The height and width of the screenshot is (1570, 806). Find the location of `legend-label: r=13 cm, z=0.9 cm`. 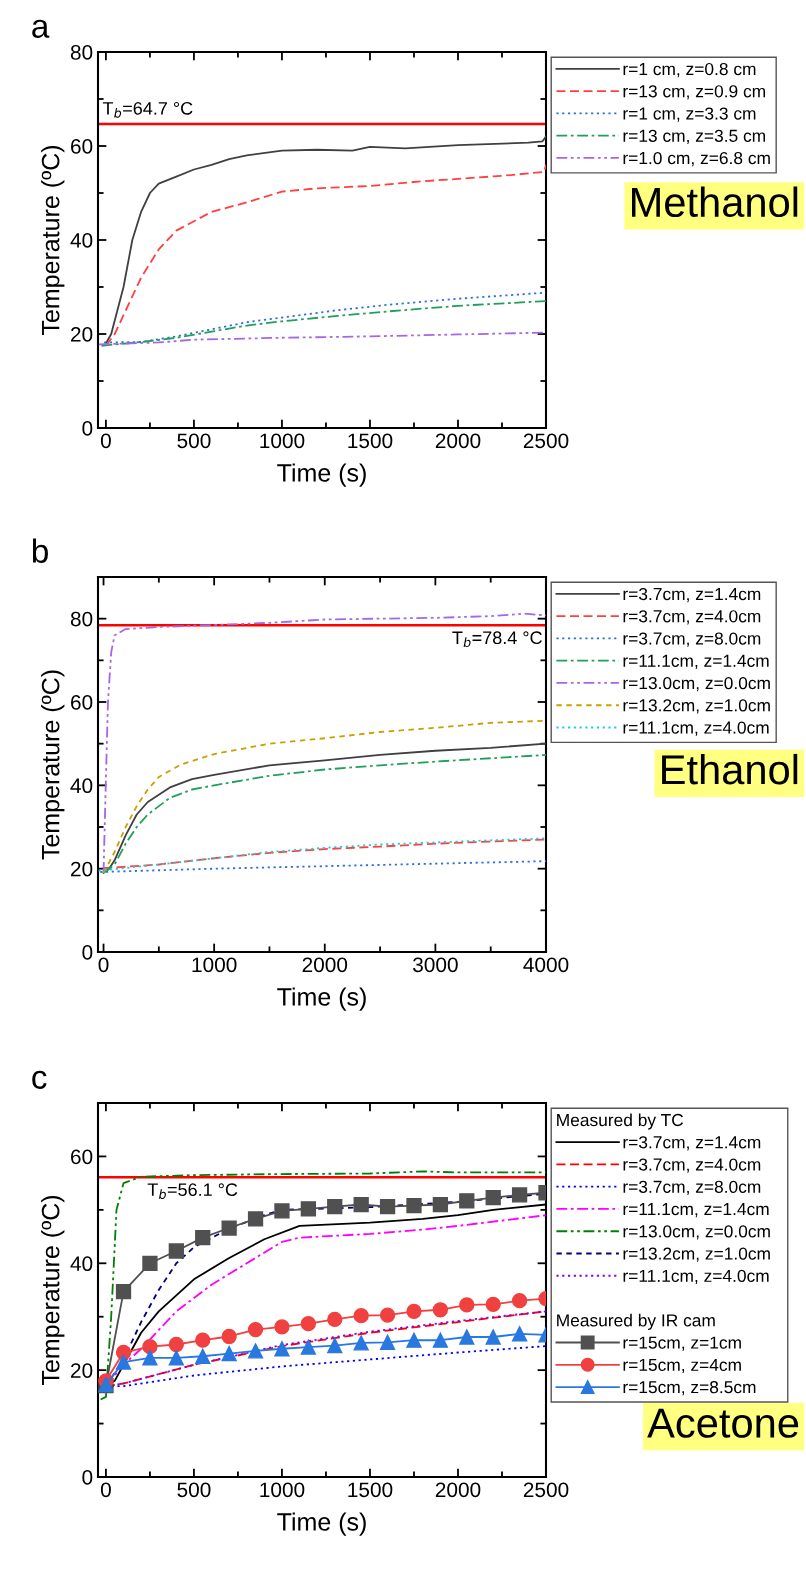

legend-label: r=13 cm, z=0.9 cm is located at coordinates (694, 92).